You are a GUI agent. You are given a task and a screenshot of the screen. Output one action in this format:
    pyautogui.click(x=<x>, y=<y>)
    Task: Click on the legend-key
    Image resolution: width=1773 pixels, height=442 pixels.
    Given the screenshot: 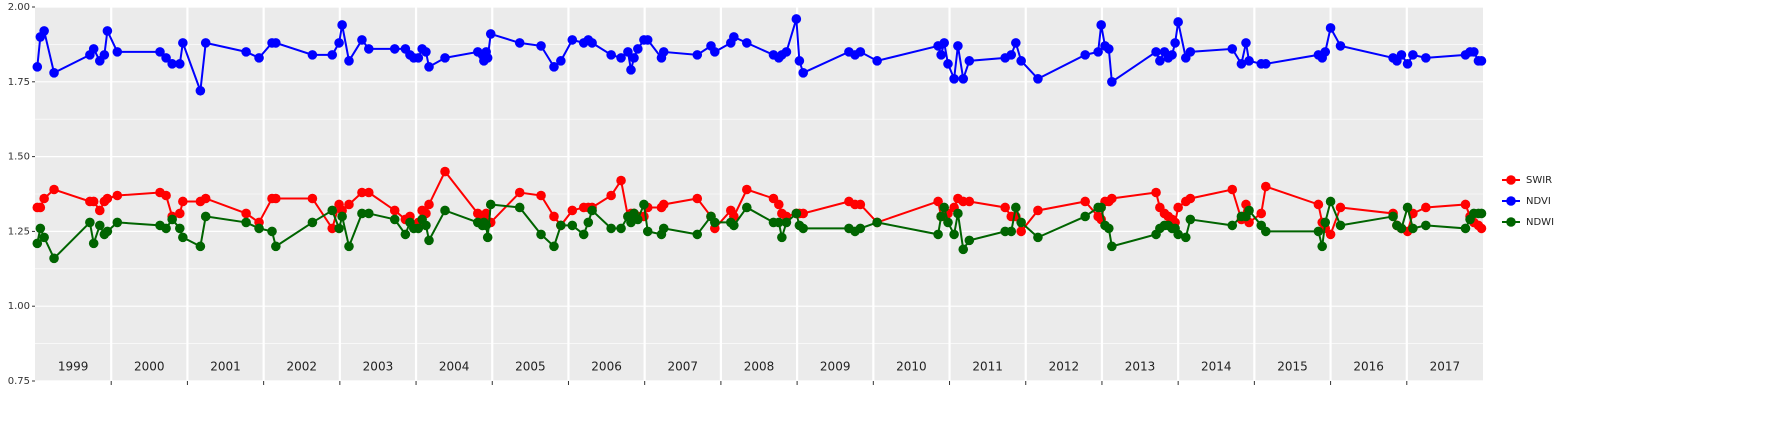 What is the action you would take?
    pyautogui.click(x=1511, y=180)
    